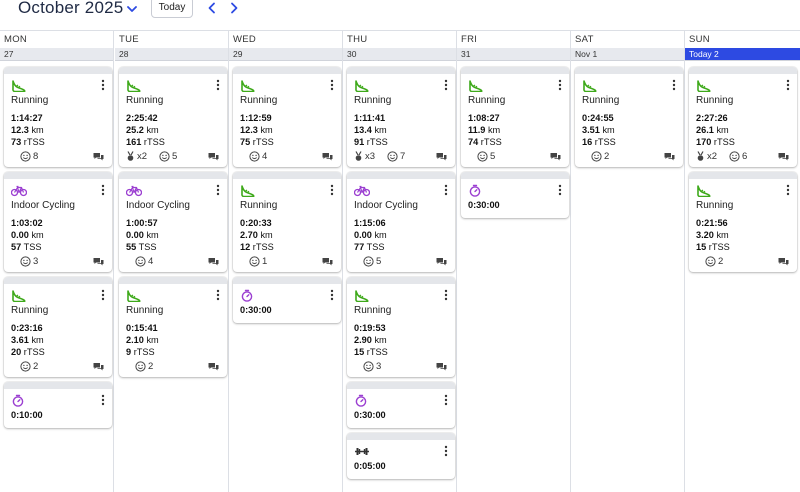 This screenshot has height=492, width=800. Describe the element at coordinates (58, 222) in the screenshot. I see `workout-card-cycling: Indoor Cycling 1:03:02 0.00 km 57 TSS 3` at that location.